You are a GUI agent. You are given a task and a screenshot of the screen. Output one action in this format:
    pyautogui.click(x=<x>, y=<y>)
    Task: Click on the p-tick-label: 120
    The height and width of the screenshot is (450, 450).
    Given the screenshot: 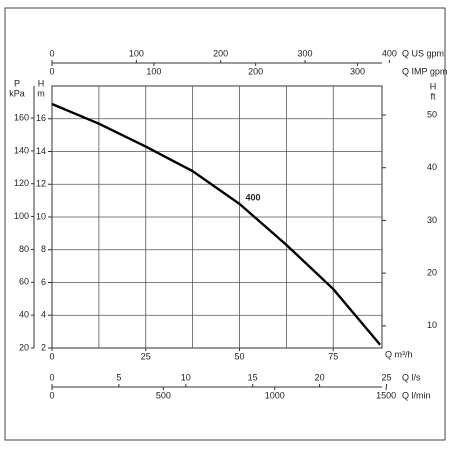 What is the action you would take?
    pyautogui.click(x=21, y=183)
    